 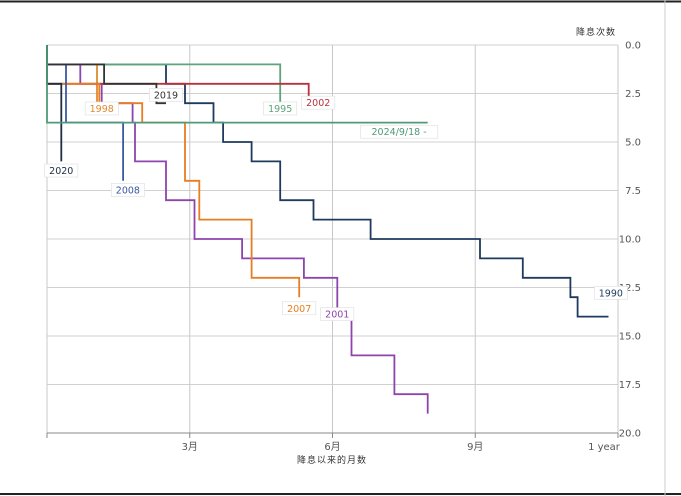 What do you see at coordinates (630, 434) in the screenshot?
I see `y-tick-label: 20.0` at bounding box center [630, 434].